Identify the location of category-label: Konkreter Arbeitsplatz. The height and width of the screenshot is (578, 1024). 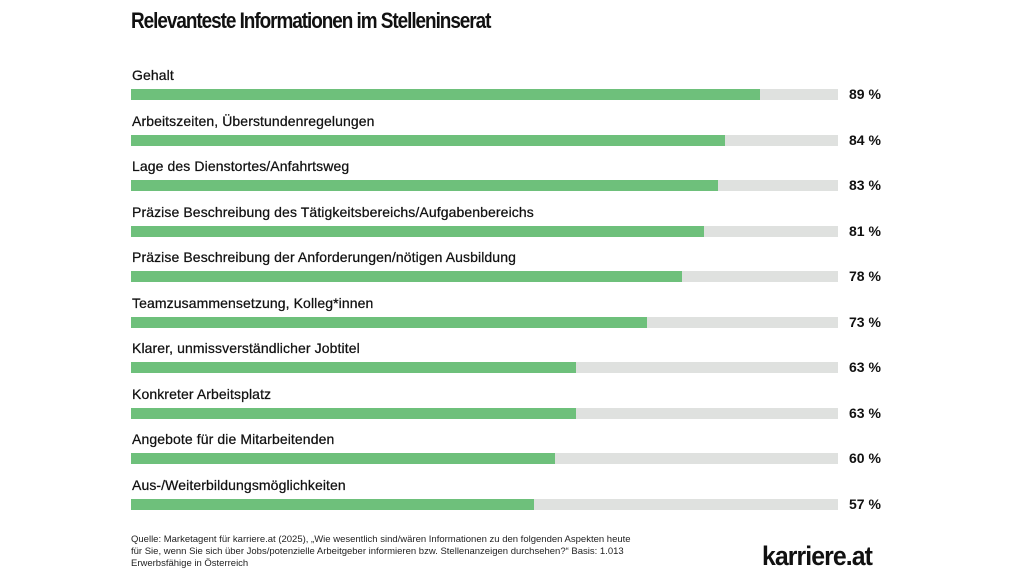
(202, 393).